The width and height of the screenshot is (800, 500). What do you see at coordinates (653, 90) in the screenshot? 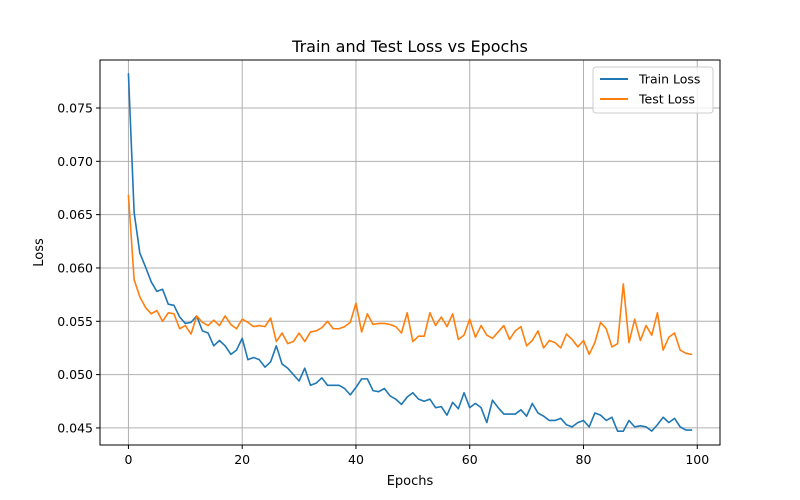
I see `legend: Train Loss Test Loss` at bounding box center [653, 90].